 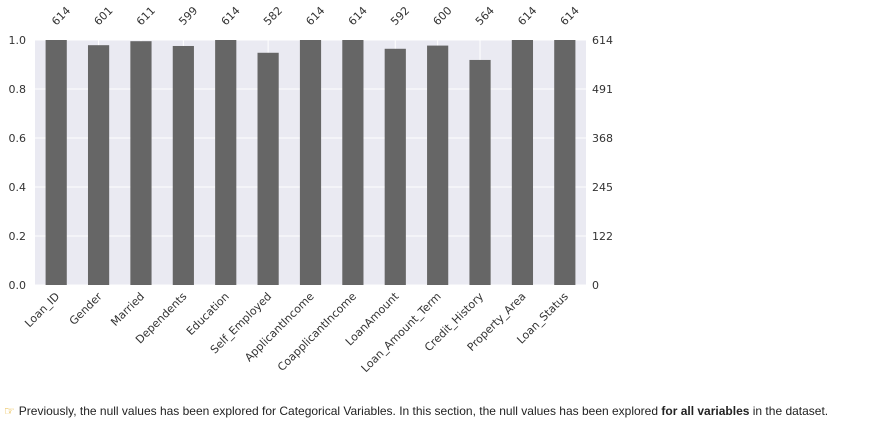 What do you see at coordinates (273, 16) in the screenshot?
I see `count-label: 582` at bounding box center [273, 16].